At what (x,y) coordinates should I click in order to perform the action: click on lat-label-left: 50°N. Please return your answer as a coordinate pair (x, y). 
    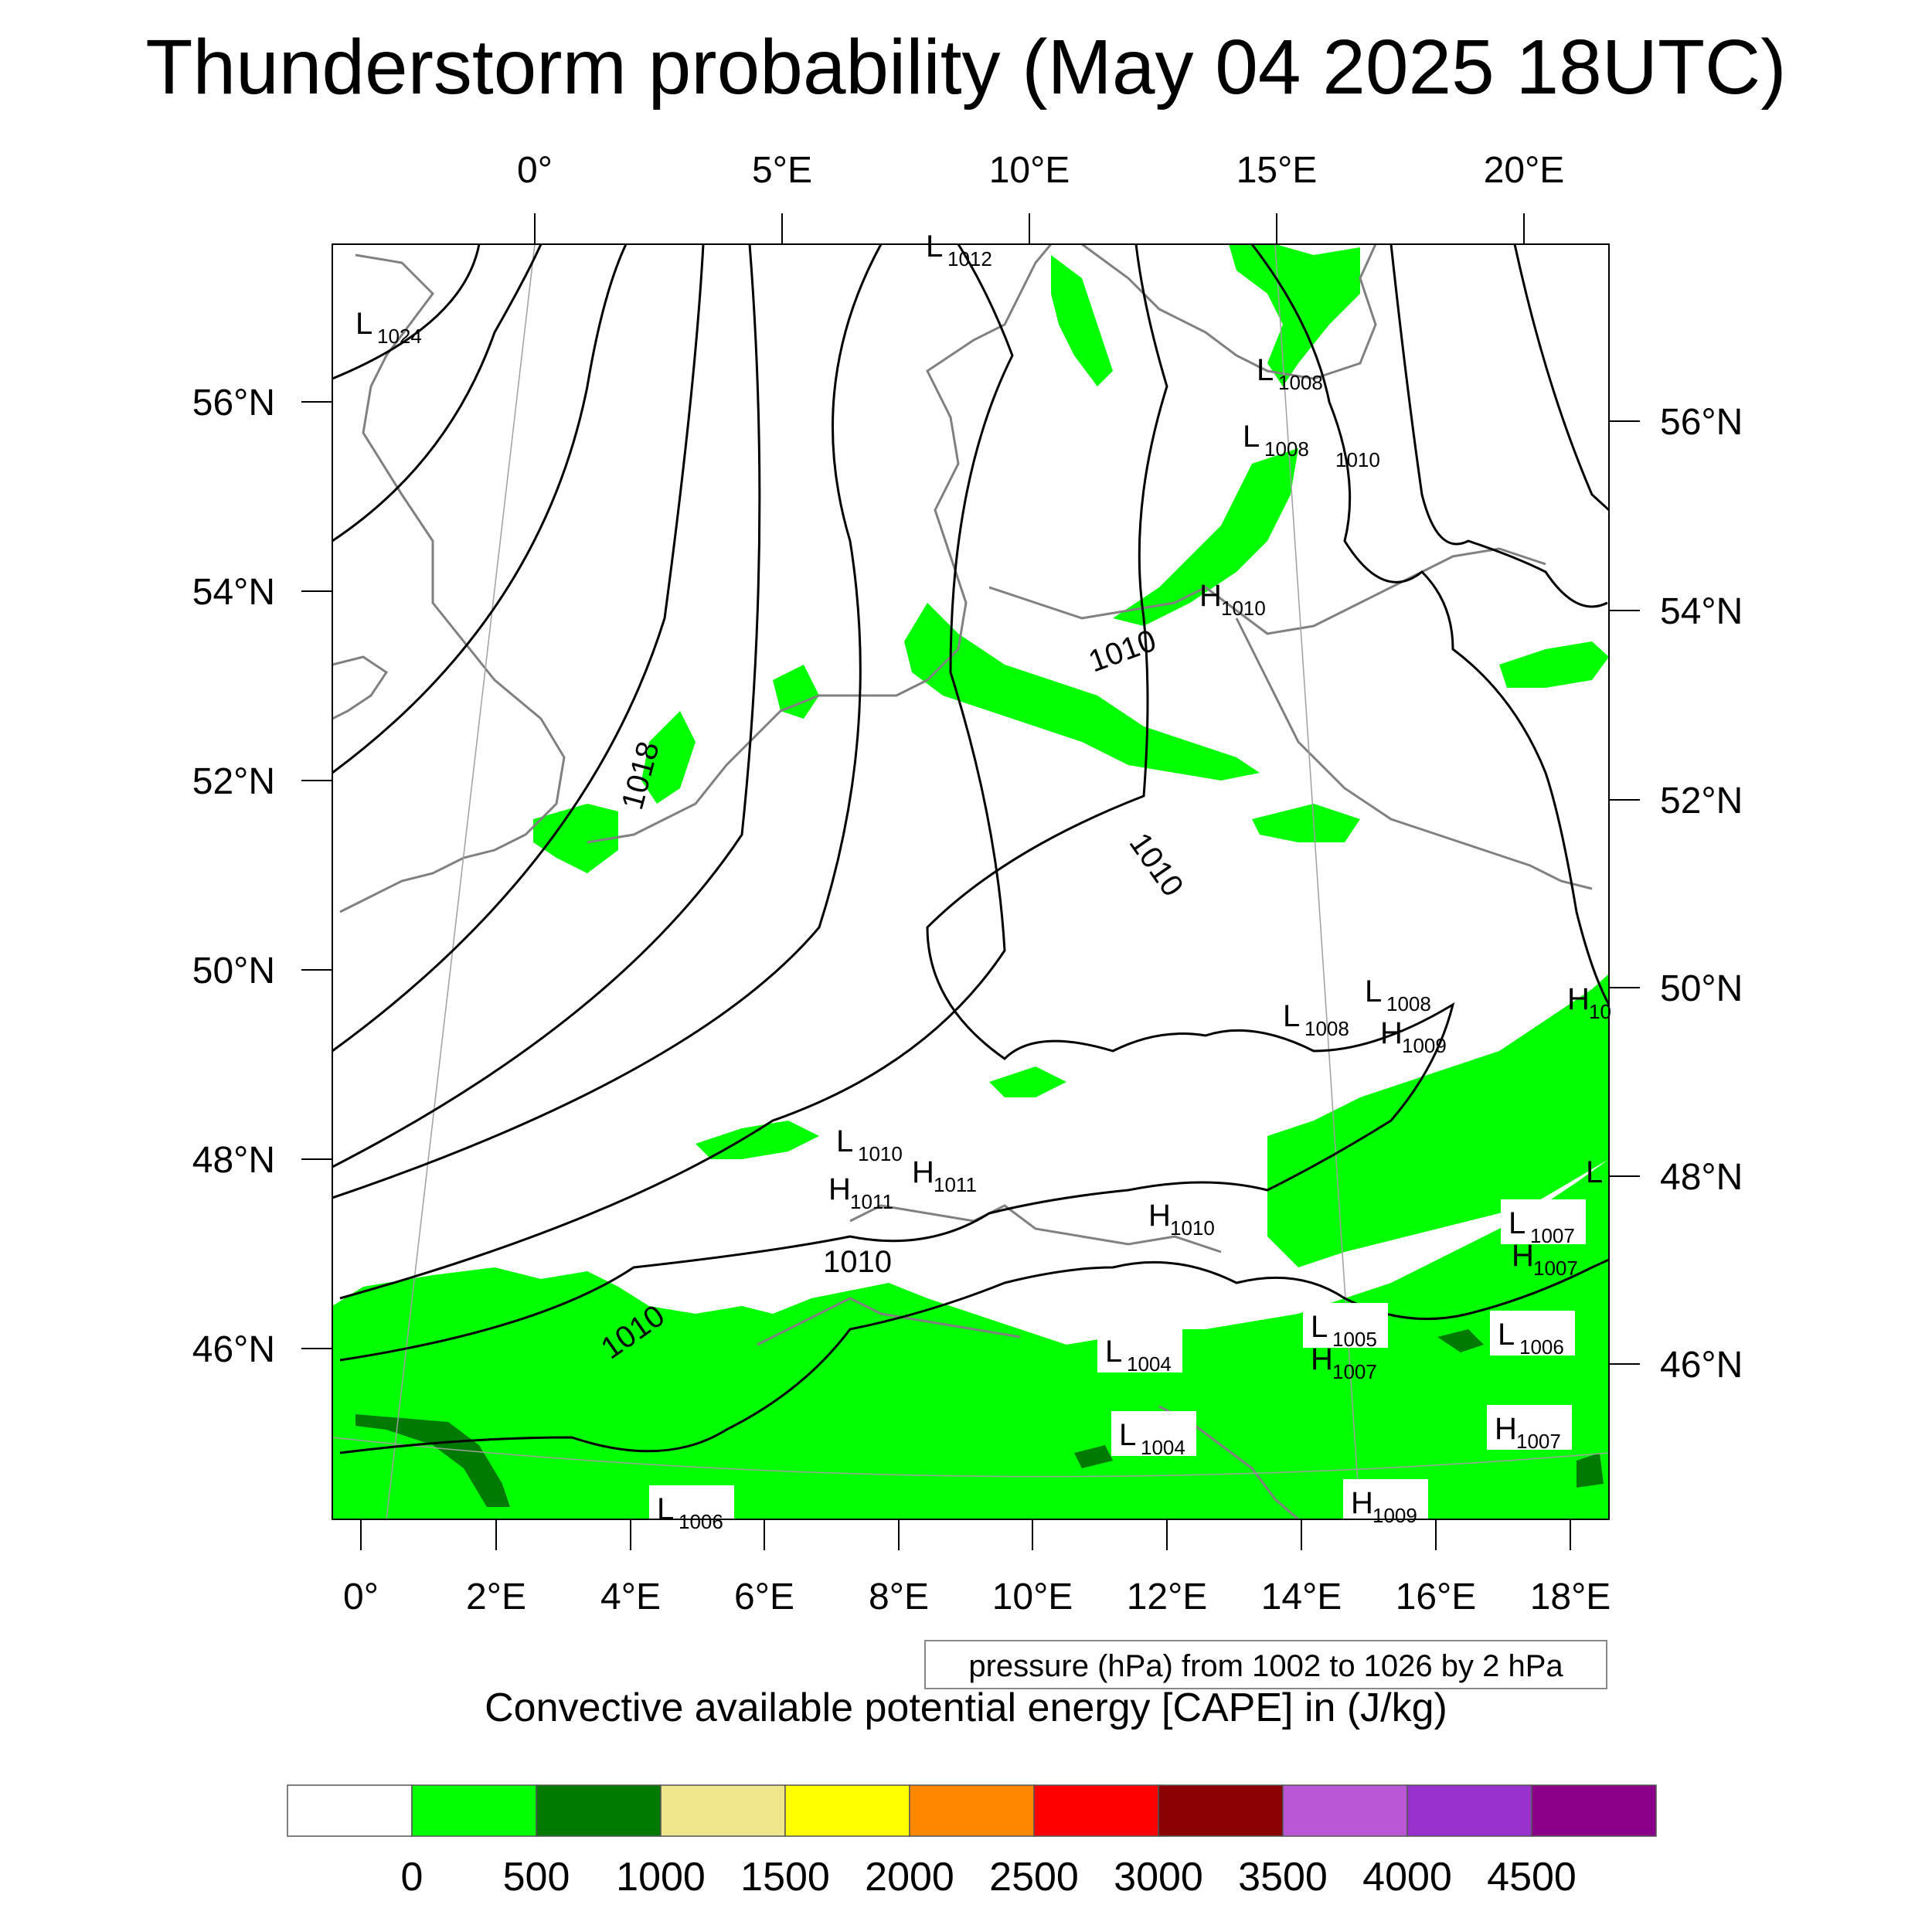
    Looking at the image, I should click on (234, 971).